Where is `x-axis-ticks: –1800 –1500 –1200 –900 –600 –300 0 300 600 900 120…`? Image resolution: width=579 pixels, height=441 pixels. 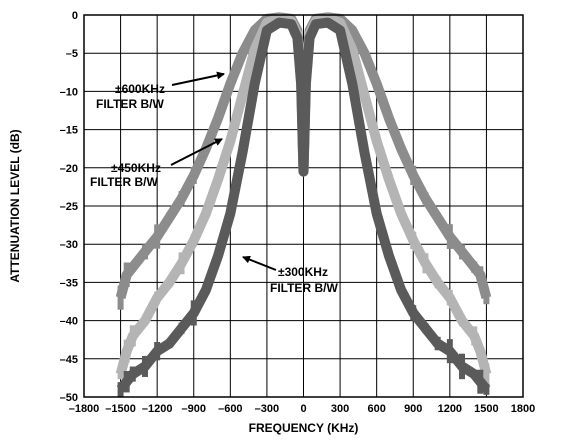 x-axis-ticks: –1800 –1500 –1200 –900 –600 –300 0 300 600 900 120… is located at coordinates (302, 409).